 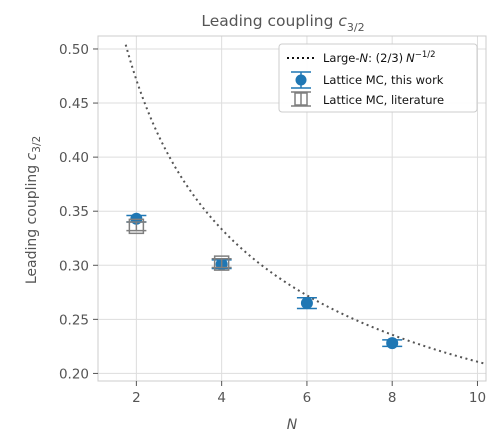 I want to click on y-tick-label: 0.40, so click(x=74, y=158).